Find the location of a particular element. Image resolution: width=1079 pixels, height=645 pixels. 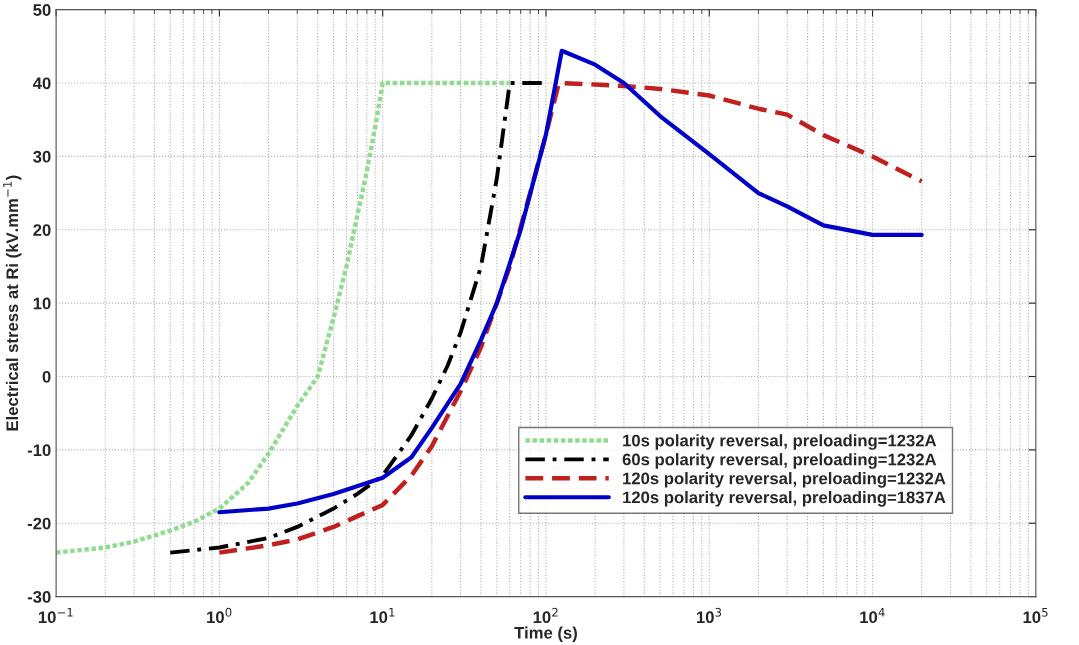

legend-label: 10s polarity reversal, preloading=1232A is located at coordinates (780, 442).